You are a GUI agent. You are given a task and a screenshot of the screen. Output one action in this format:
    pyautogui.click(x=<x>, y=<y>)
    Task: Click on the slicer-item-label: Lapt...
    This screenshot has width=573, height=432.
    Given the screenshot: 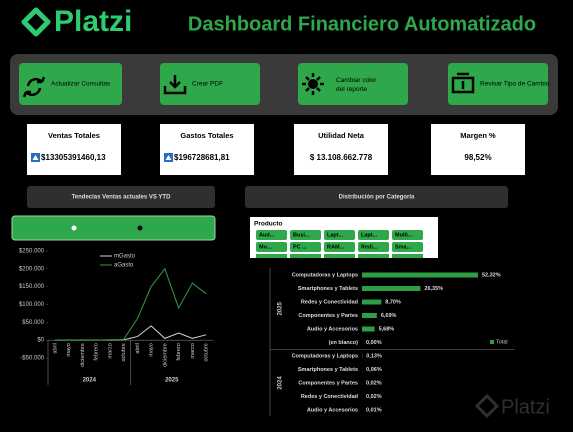 What is the action you would take?
    pyautogui.click(x=335, y=235)
    